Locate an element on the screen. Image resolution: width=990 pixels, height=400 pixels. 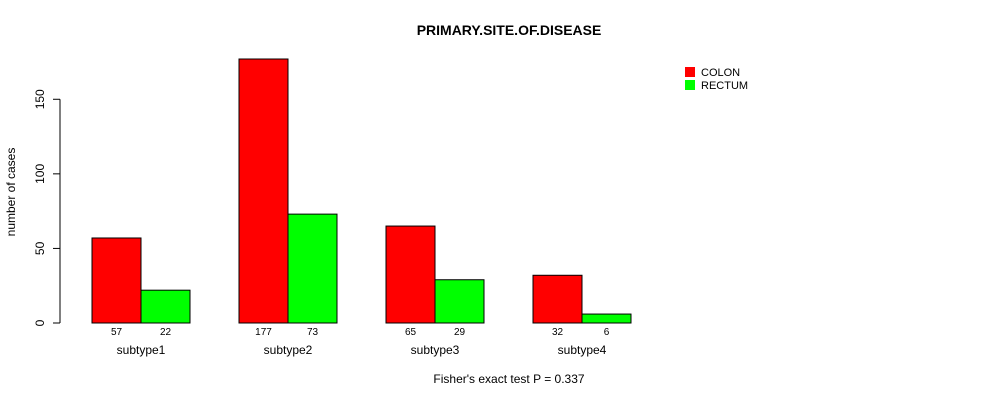
category-labels: subtype1 subtype2 subtype3 subtype4 is located at coordinates (362, 350).